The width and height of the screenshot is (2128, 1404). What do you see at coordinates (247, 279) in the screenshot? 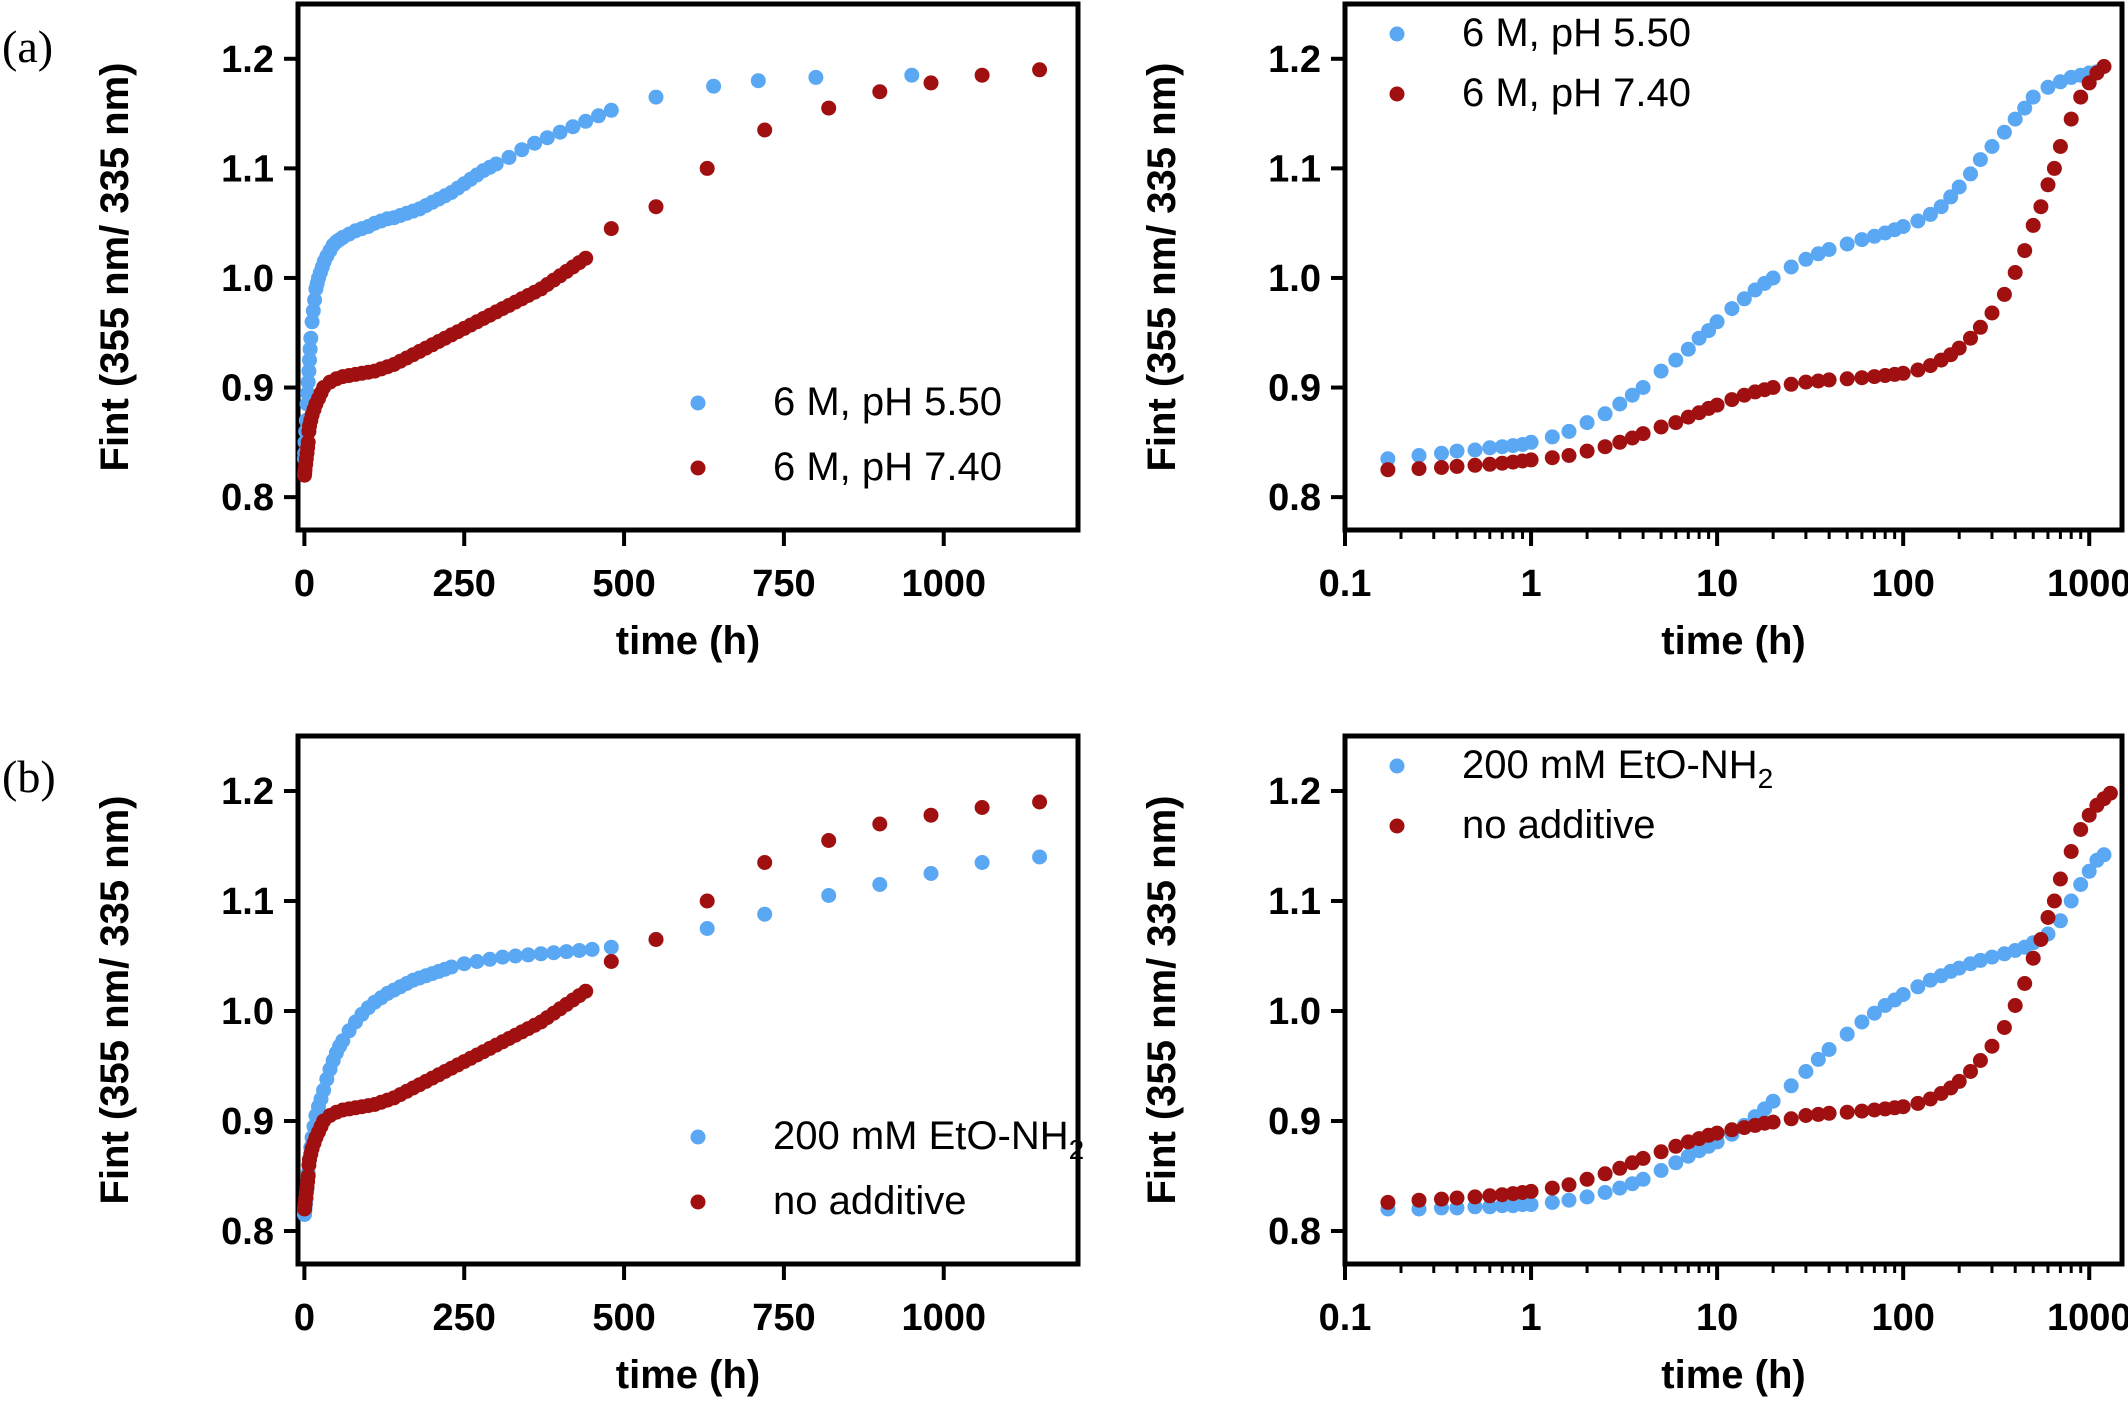
I see `y-tick-label: 1.0` at bounding box center [247, 279].